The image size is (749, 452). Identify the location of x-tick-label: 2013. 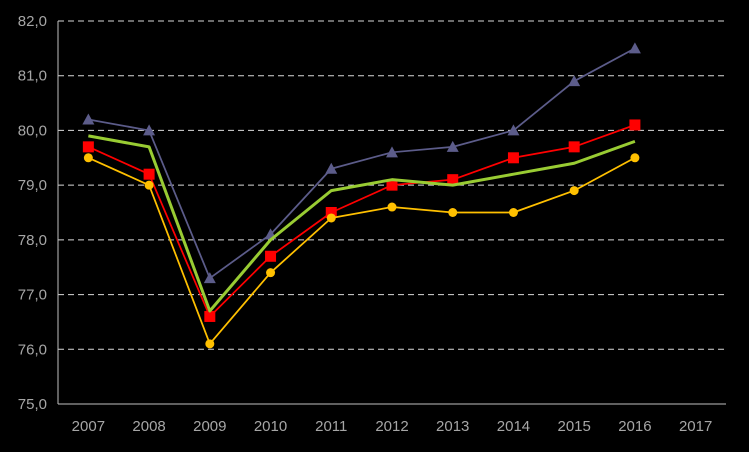
(452, 426).